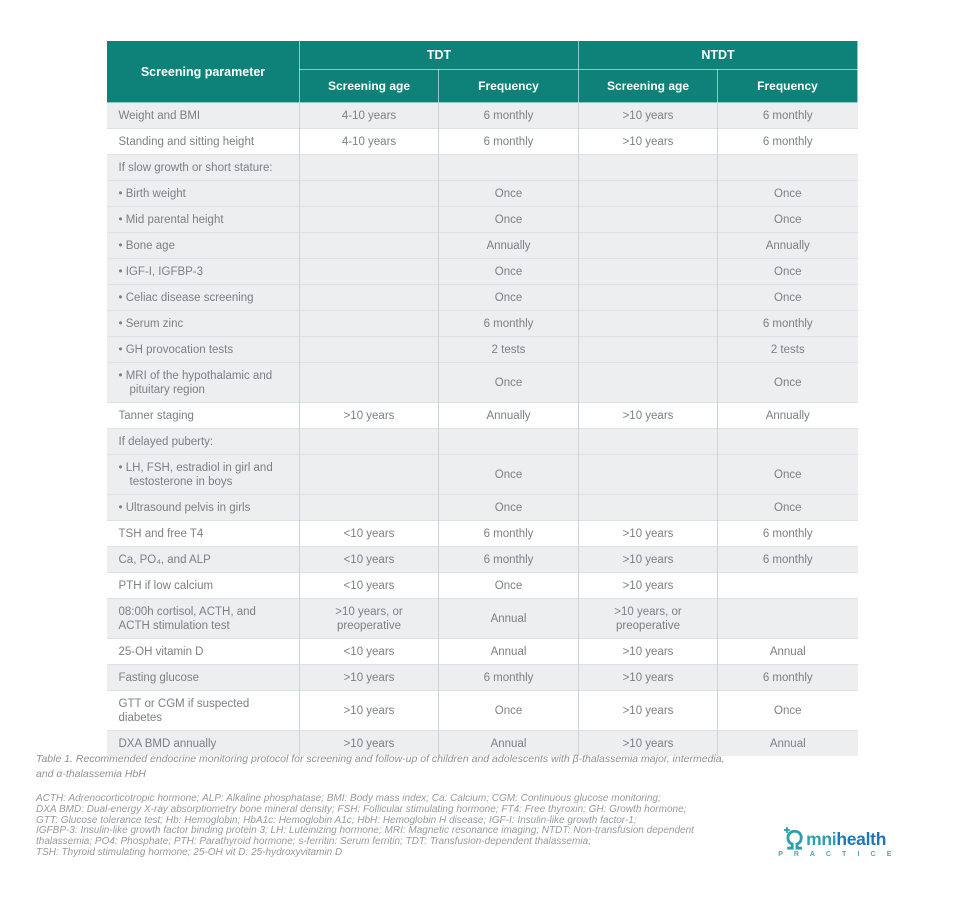  What do you see at coordinates (203, 651) in the screenshot?
I see `cell-parameter: 25-OH vitamin D` at bounding box center [203, 651].